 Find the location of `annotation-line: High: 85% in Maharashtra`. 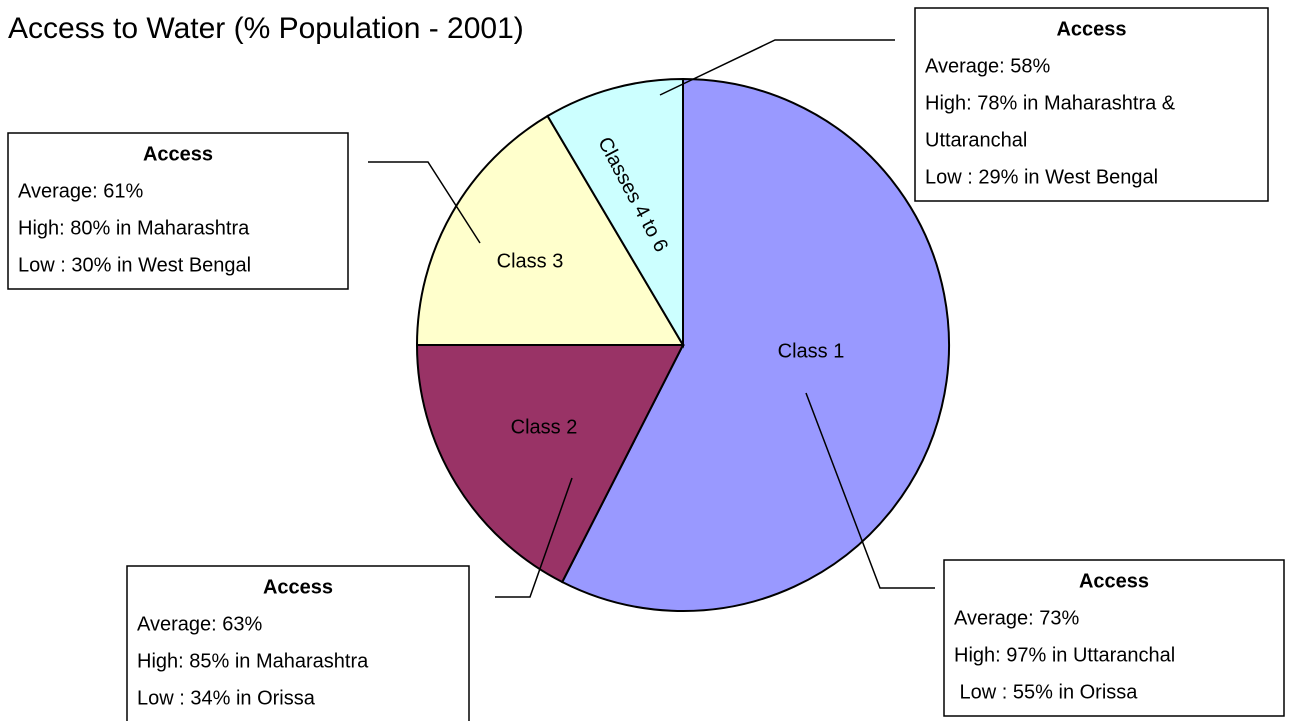

annotation-line: High: 85% in Maharashtra is located at coordinates (253, 661).